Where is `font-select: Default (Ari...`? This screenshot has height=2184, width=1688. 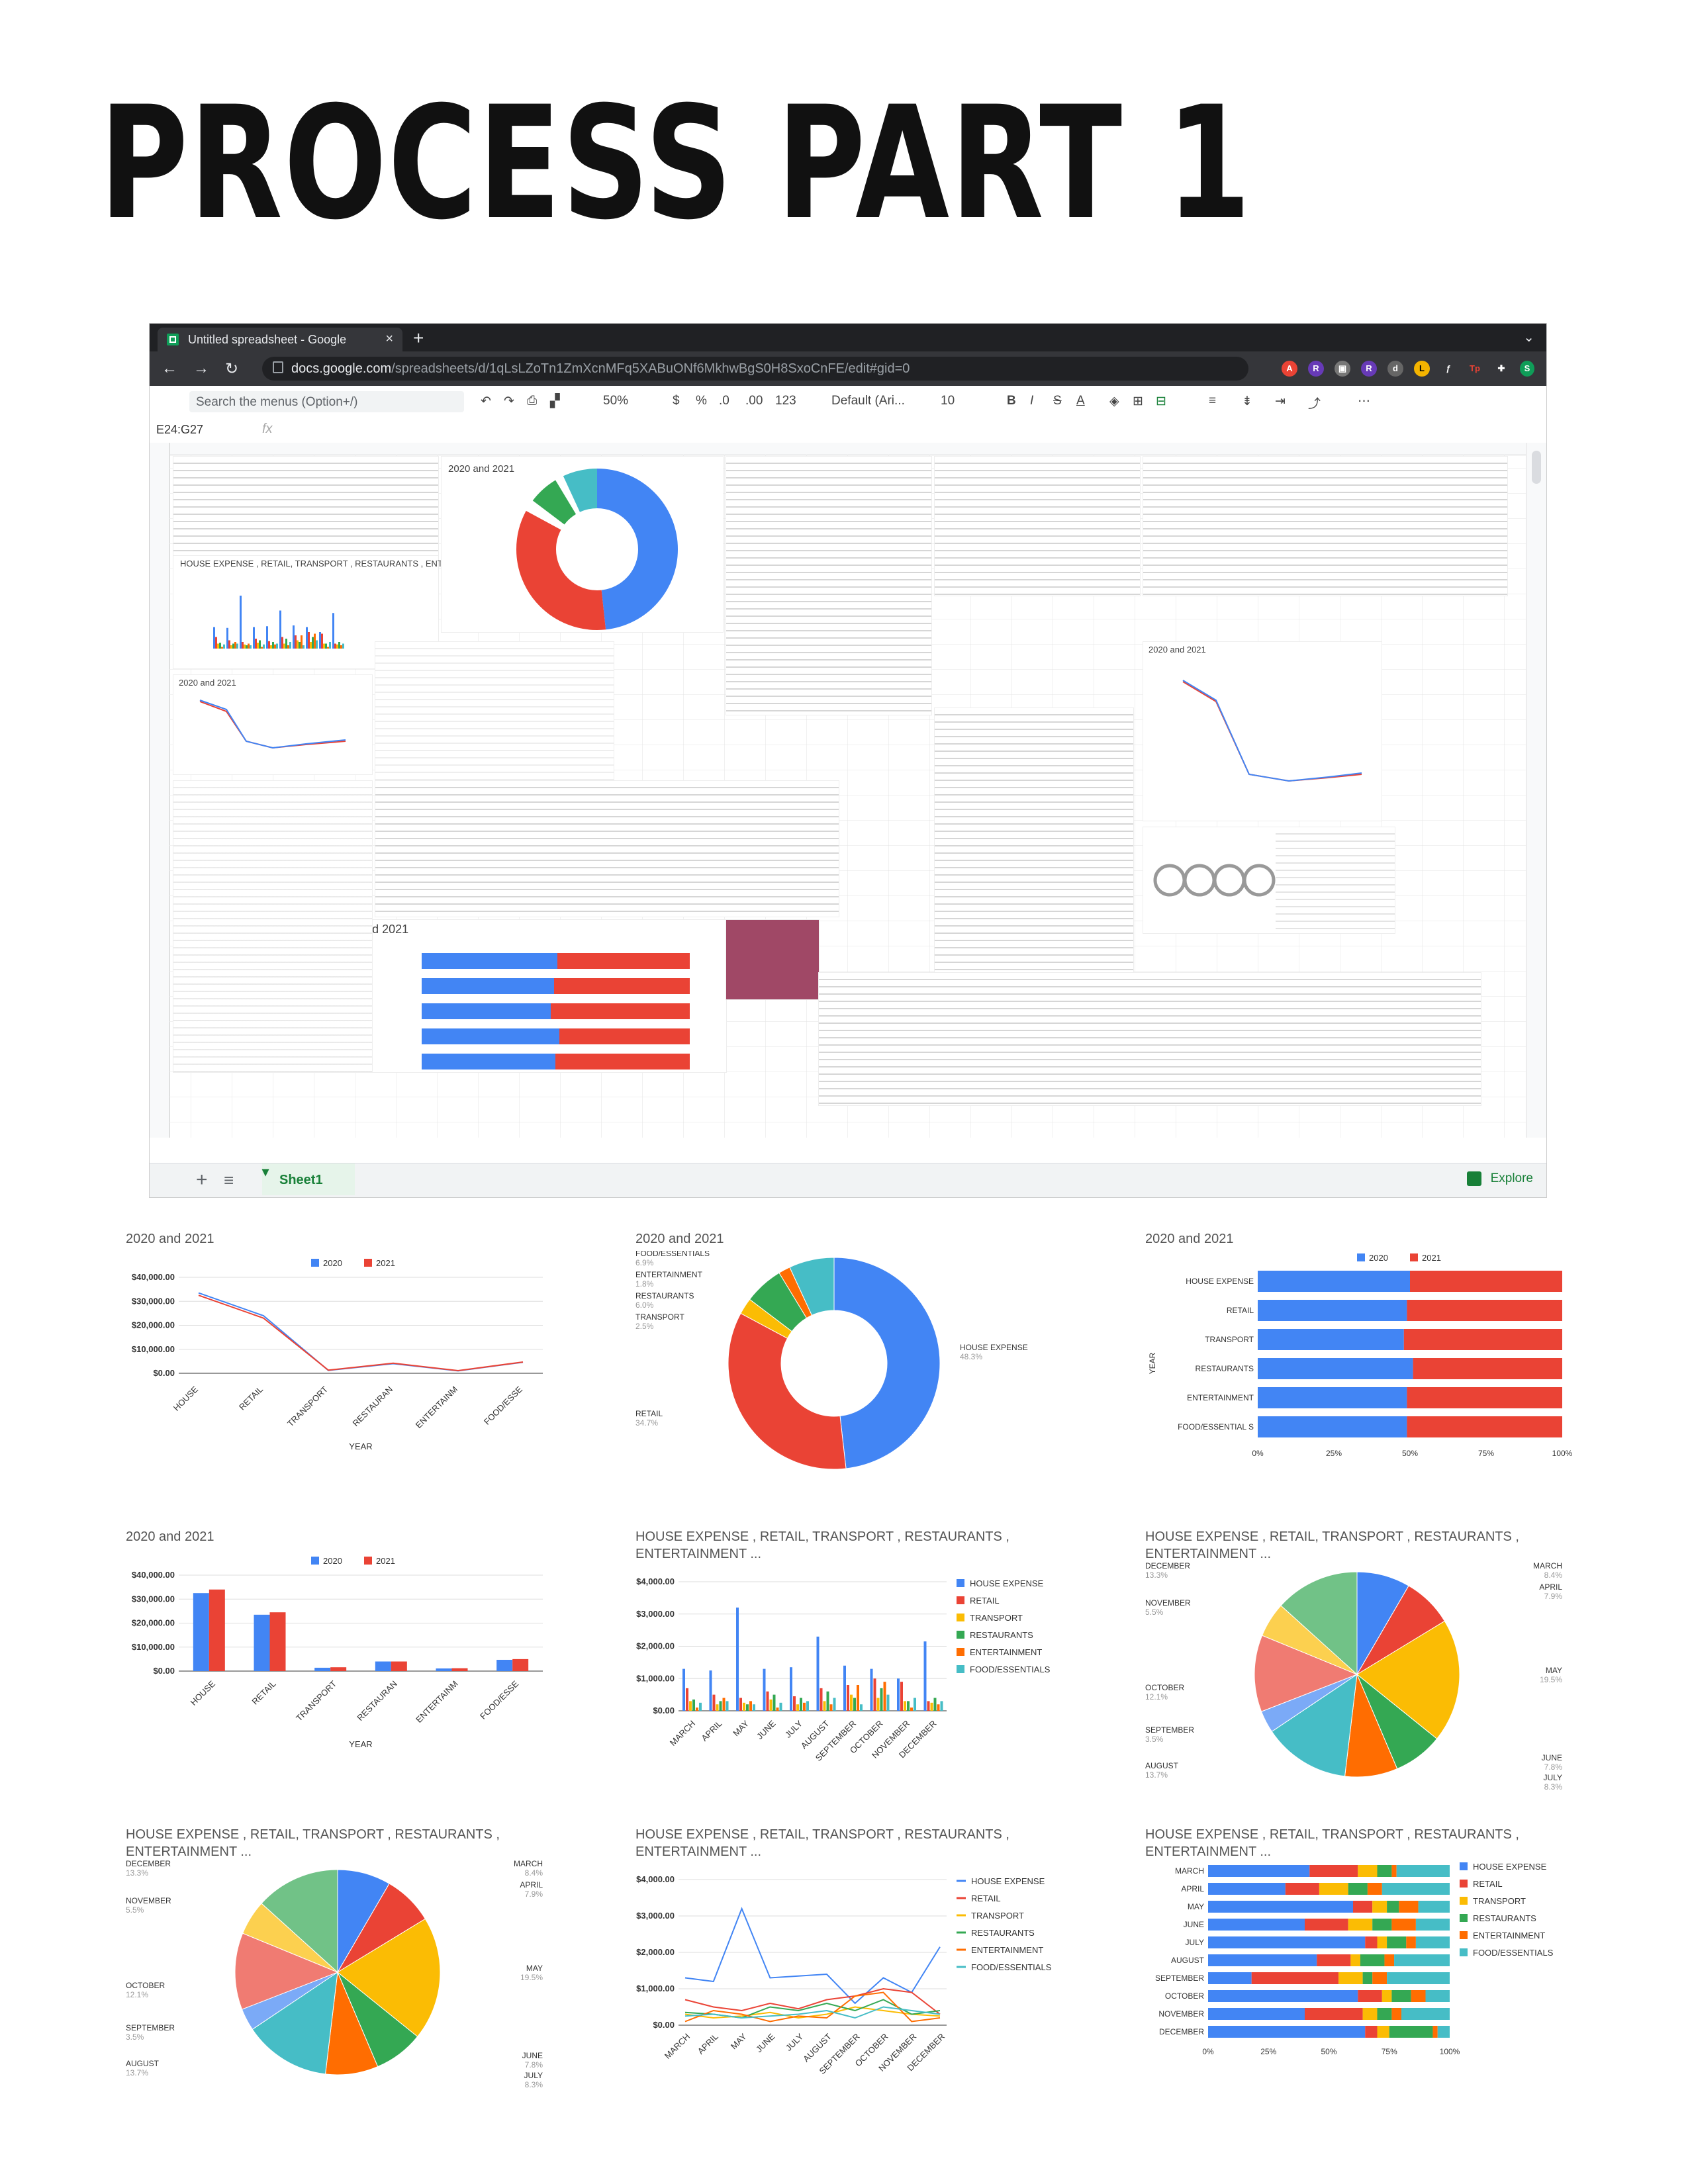
font-select: Default (Ari... is located at coordinates (868, 401).